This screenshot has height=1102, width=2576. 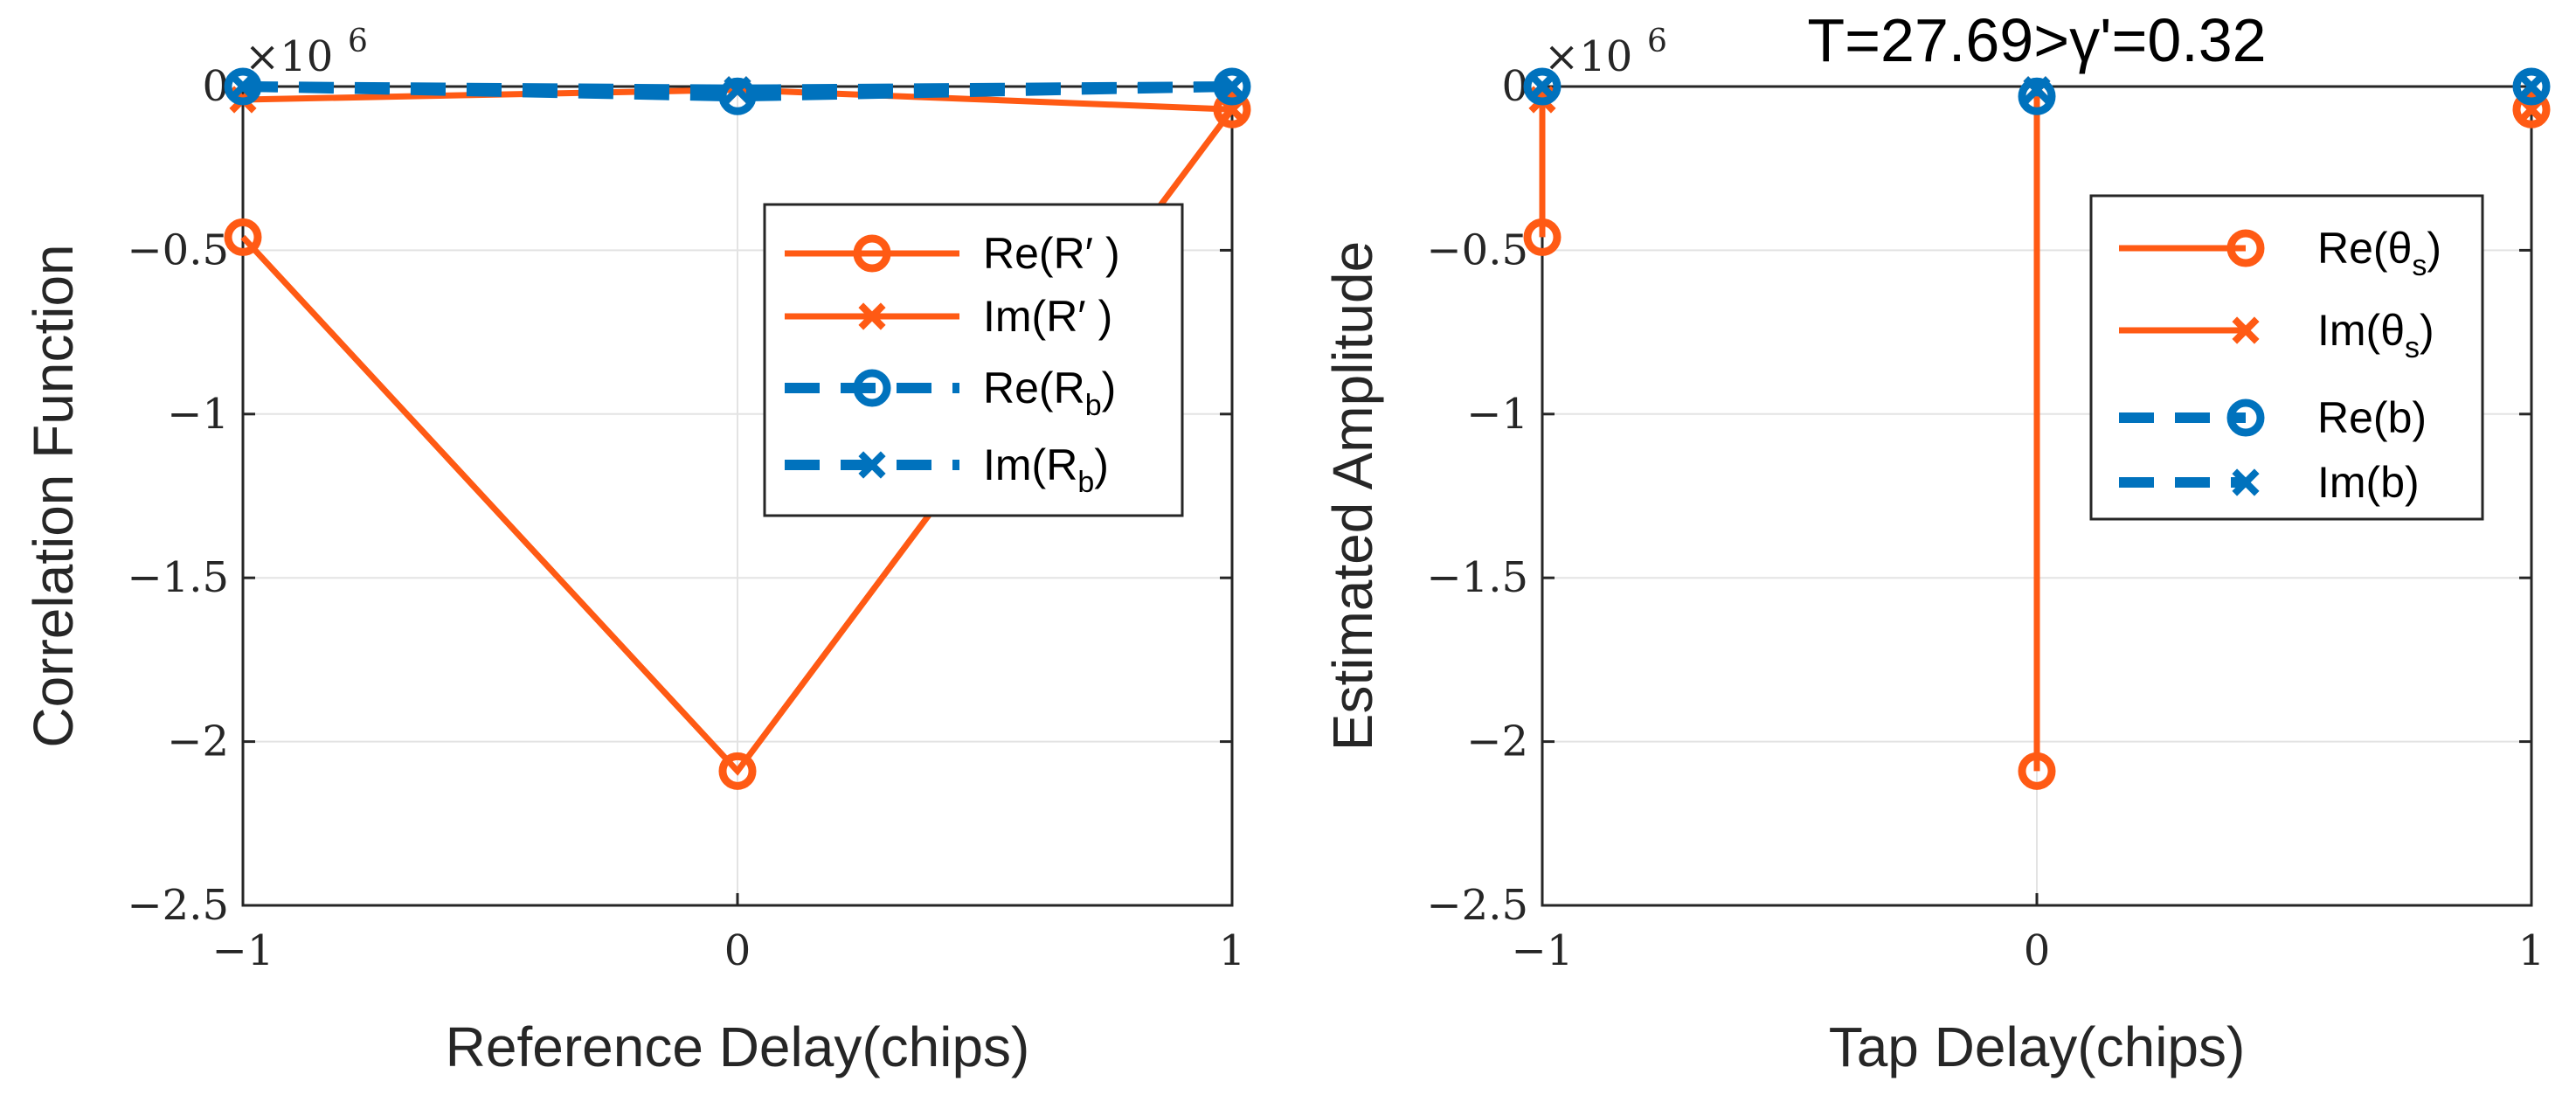 I want to click on legend-label: Im(Rb), so click(x=1046, y=469).